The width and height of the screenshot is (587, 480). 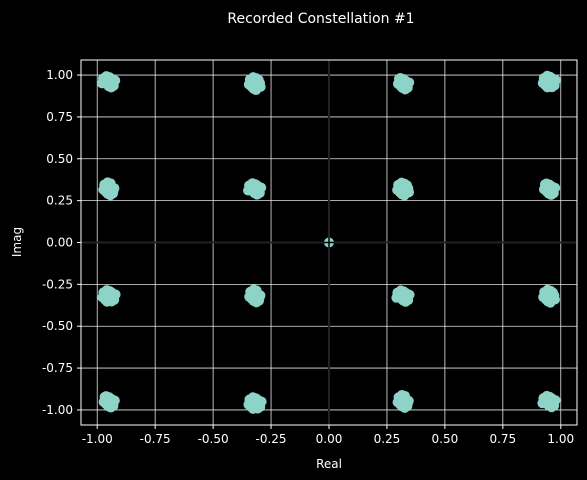 What do you see at coordinates (502, 439) in the screenshot?
I see `x-tick-label: 0.75` at bounding box center [502, 439].